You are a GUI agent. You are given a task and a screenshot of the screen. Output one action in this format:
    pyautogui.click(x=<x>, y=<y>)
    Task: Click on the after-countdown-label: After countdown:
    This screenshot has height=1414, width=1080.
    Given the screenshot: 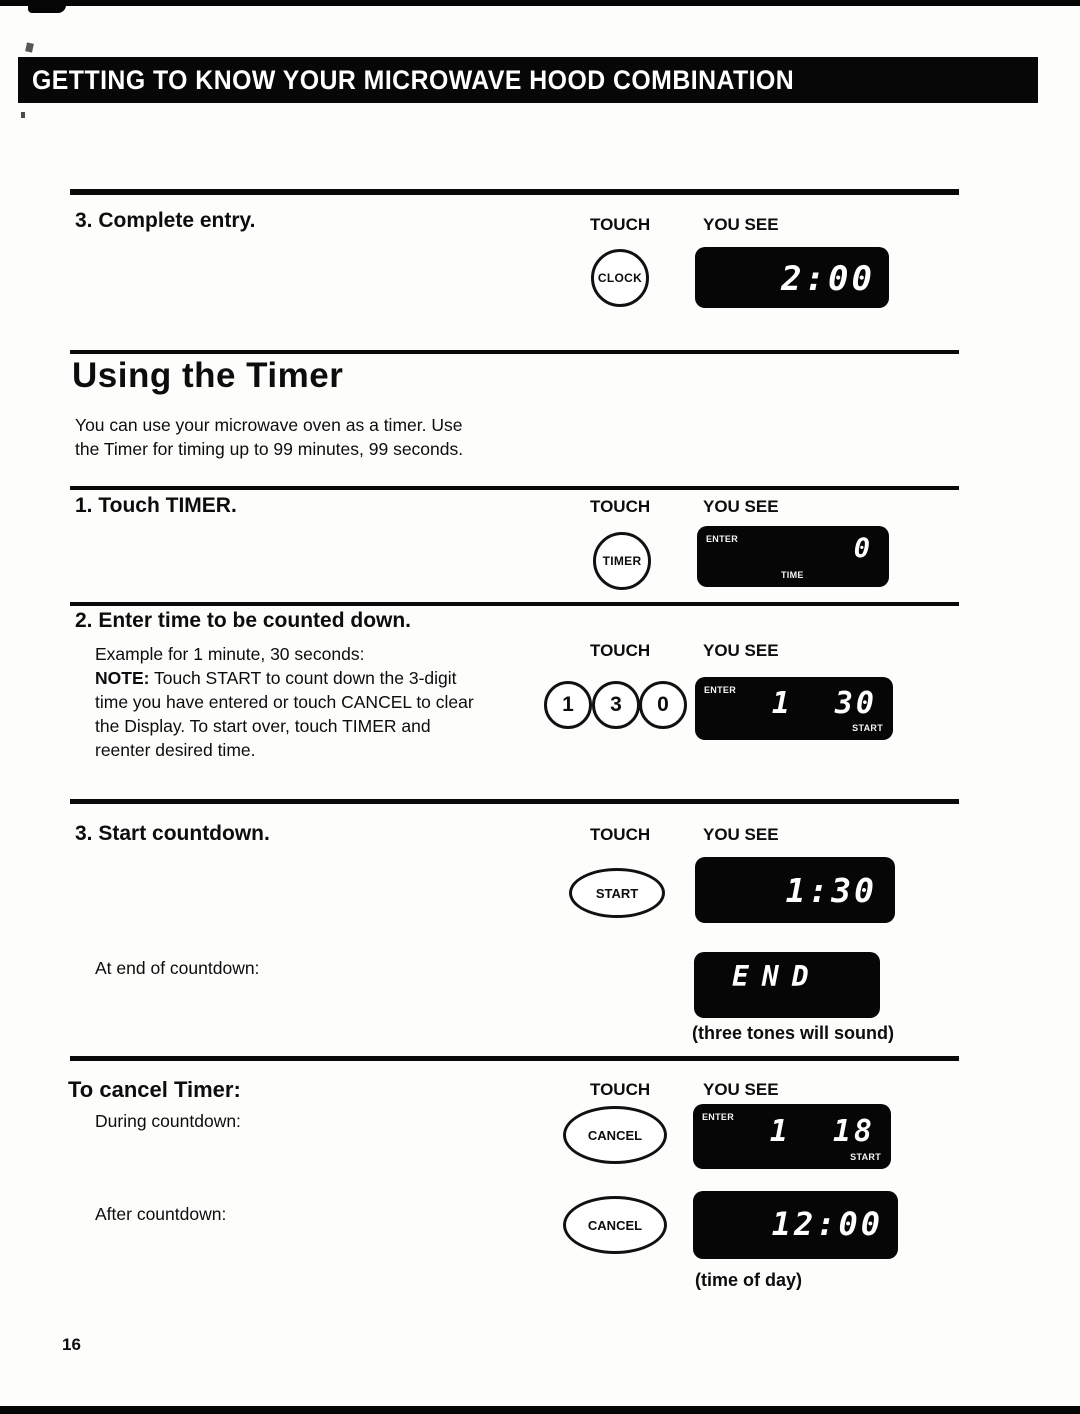 What is the action you would take?
    pyautogui.click(x=161, y=1214)
    